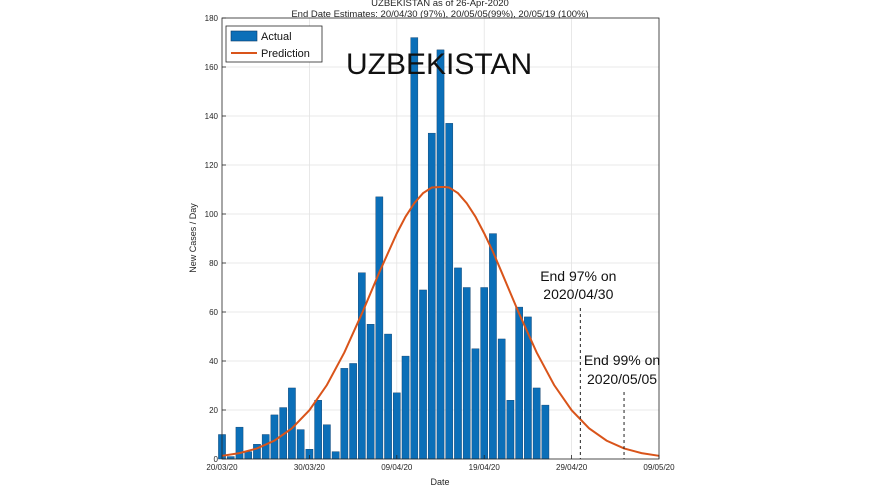 This screenshot has height=489, width=870. I want to click on x-tick-label: 29/04/20, so click(572, 467).